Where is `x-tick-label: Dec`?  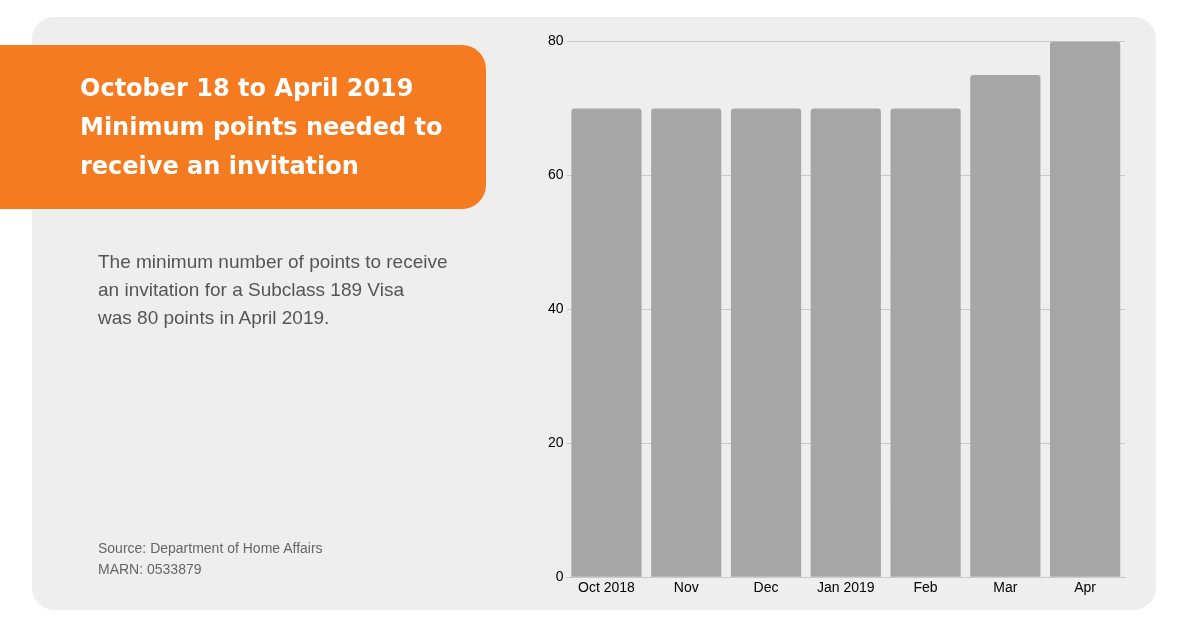 x-tick-label: Dec is located at coordinates (766, 587).